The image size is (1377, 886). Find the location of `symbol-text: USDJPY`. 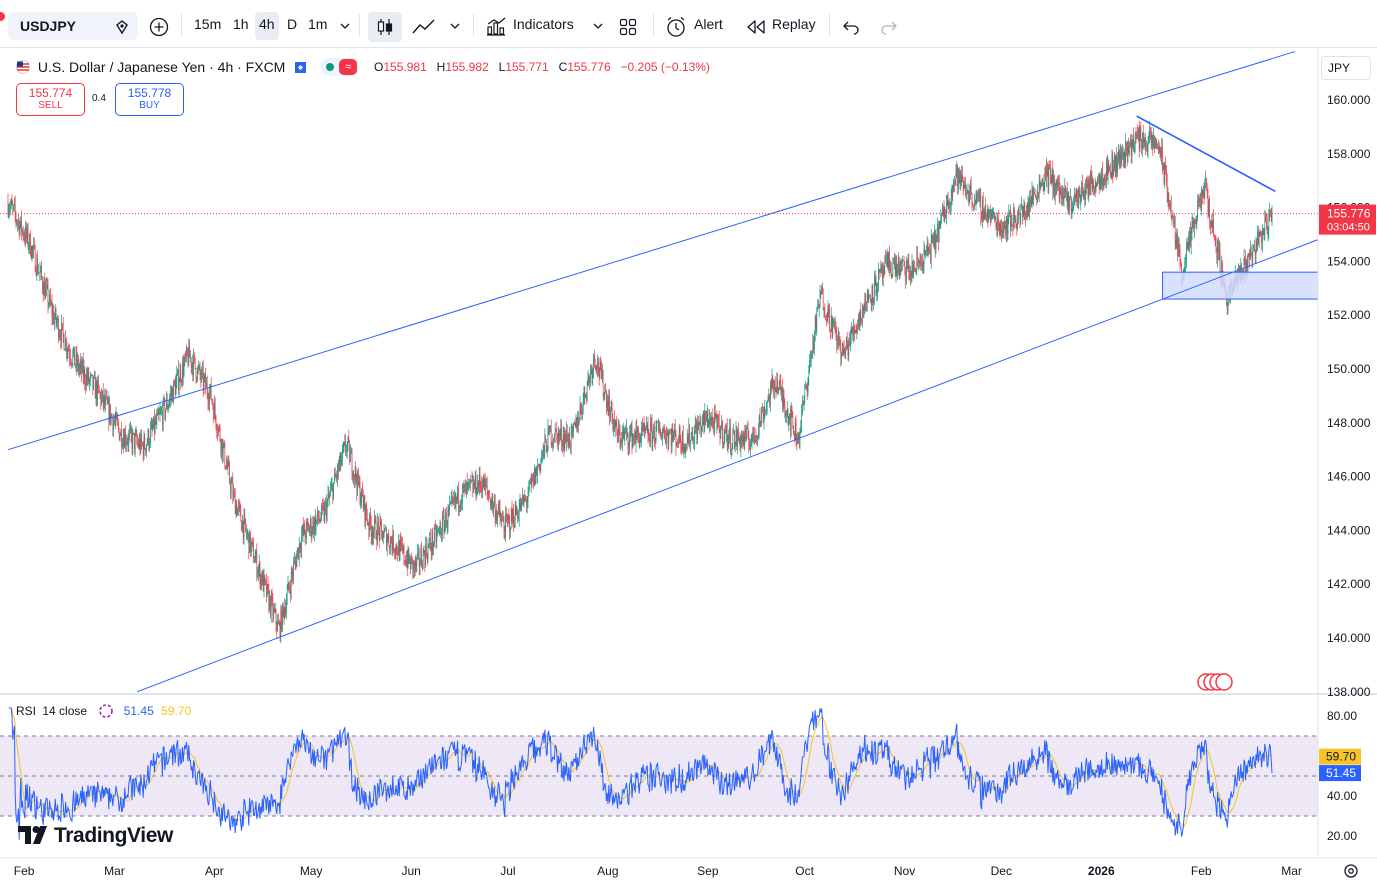

symbol-text: USDJPY is located at coordinates (48, 26).